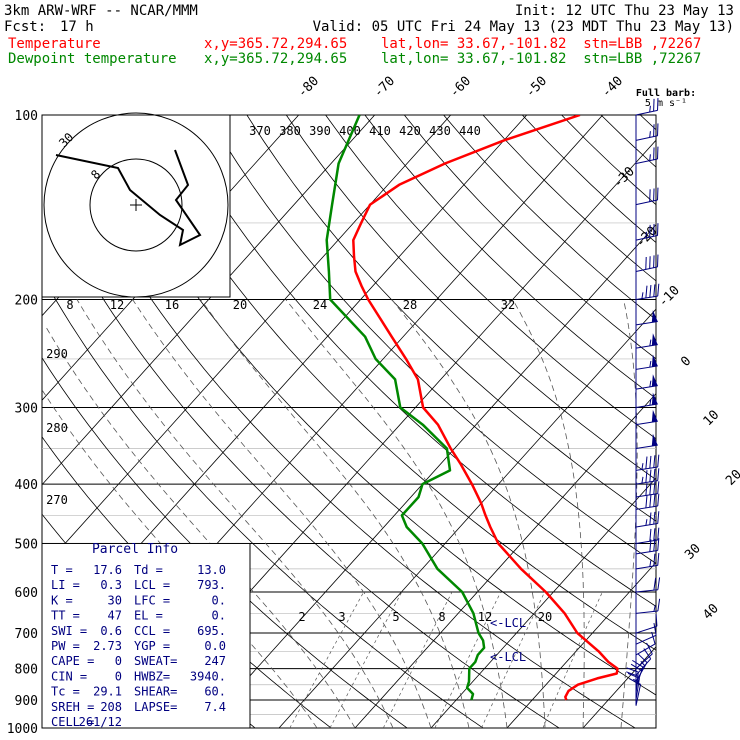  I want to click on pressure-tick-label: 100, so click(26, 116).